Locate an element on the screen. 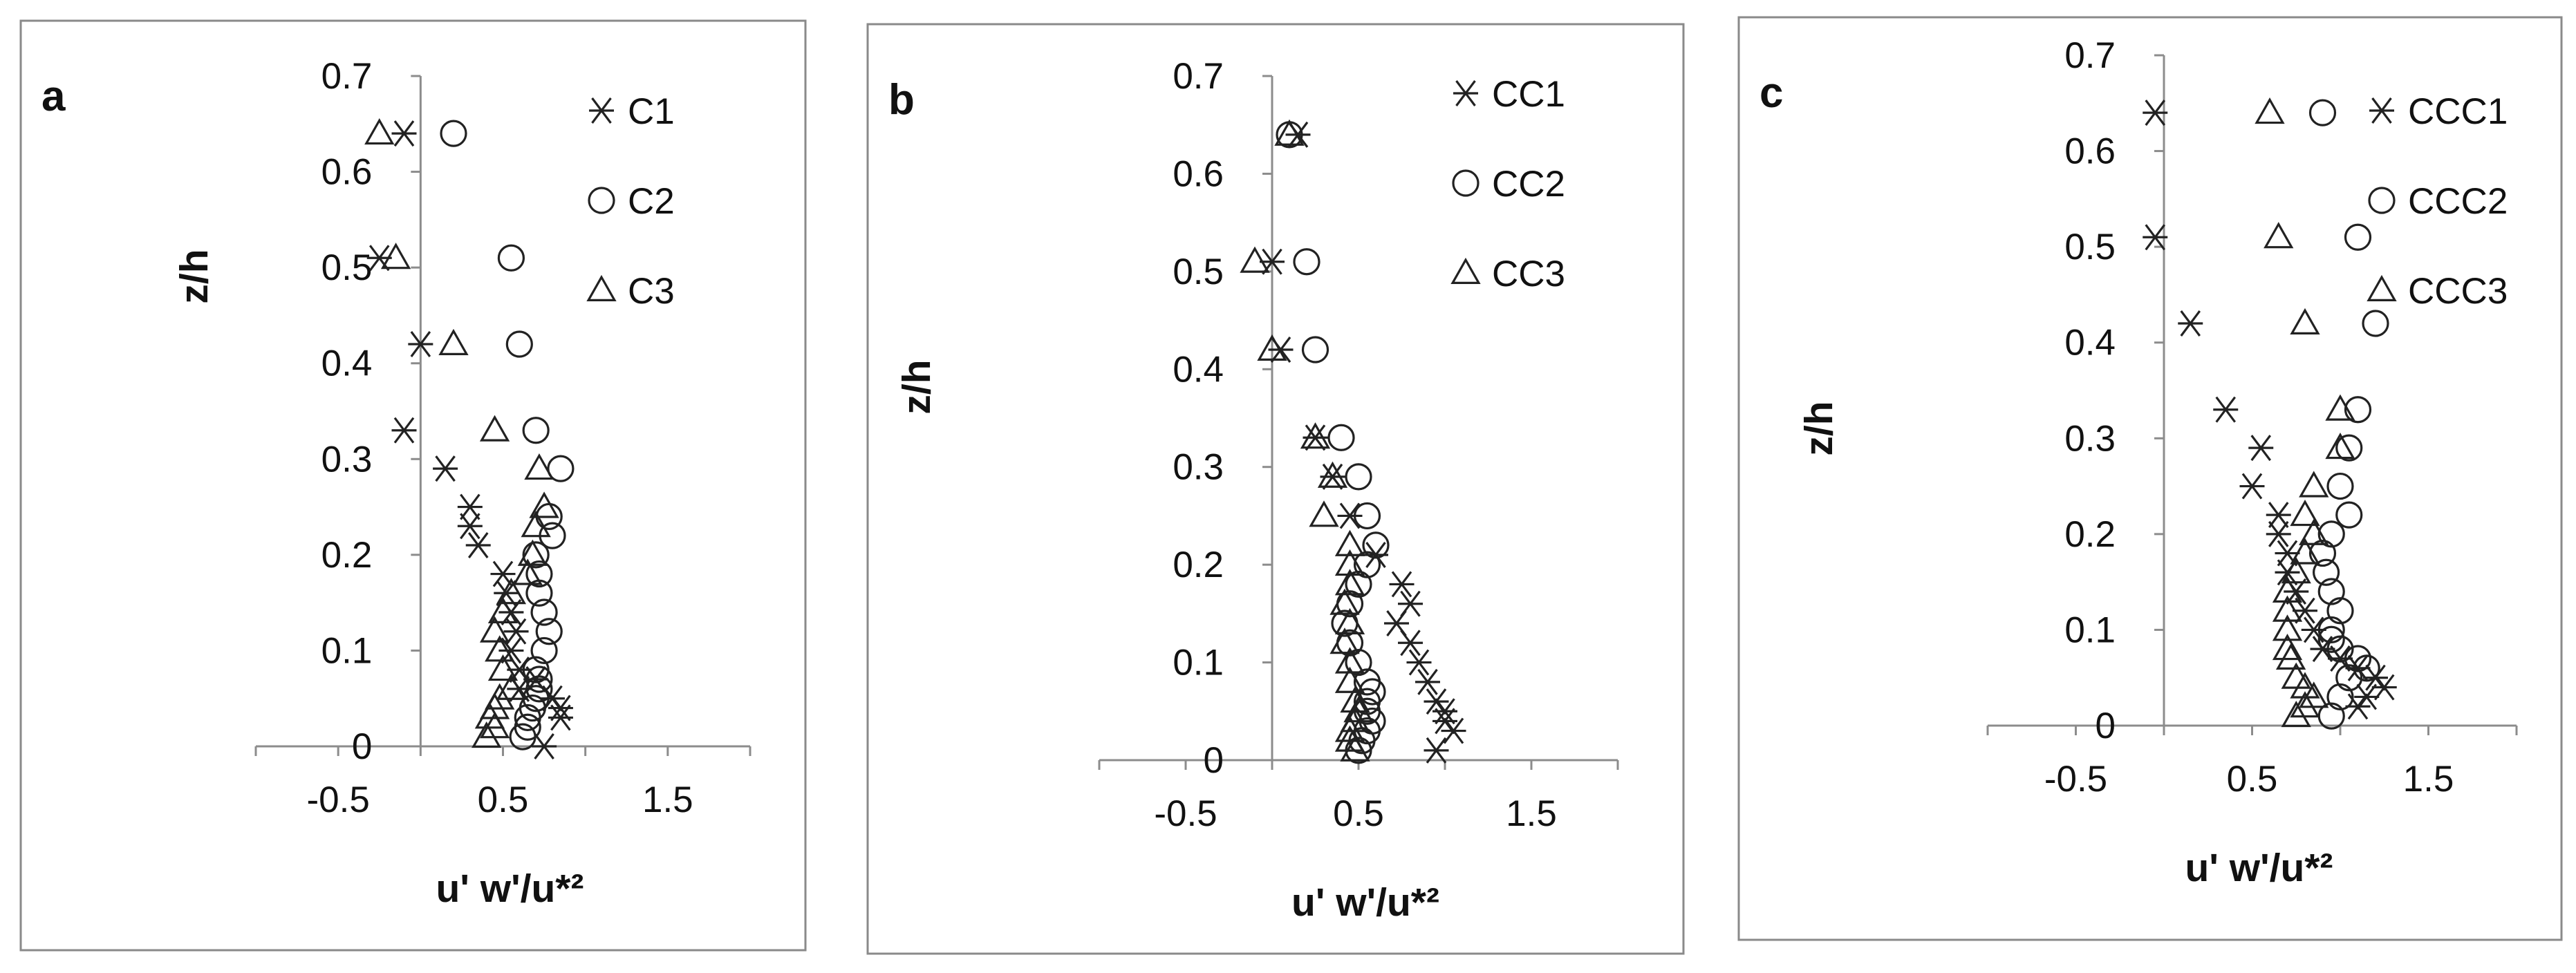 This screenshot has height=973, width=2576. legend-item: C2 is located at coordinates (631, 201).